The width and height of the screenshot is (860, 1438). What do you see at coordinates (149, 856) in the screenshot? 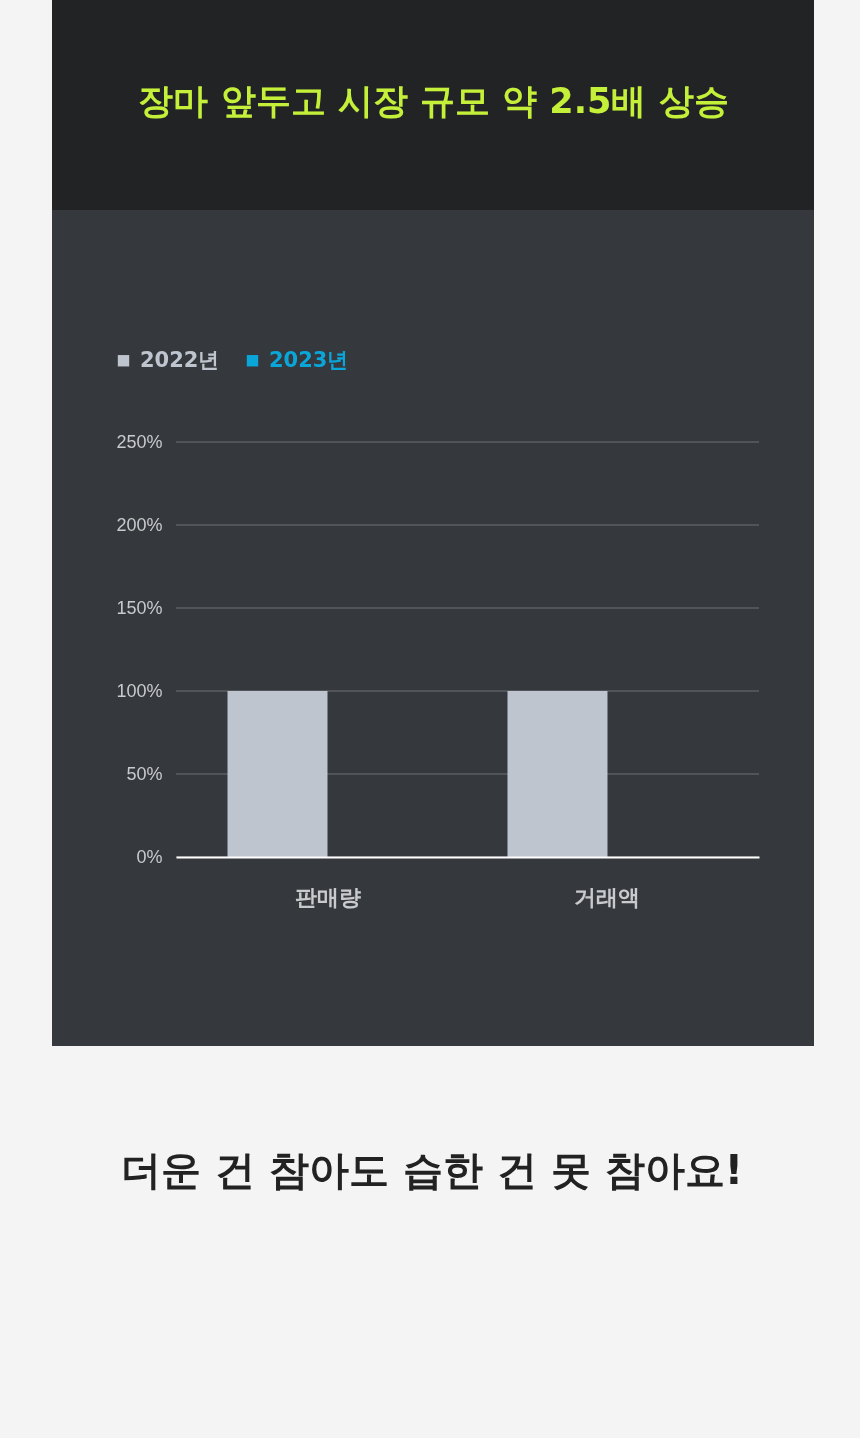
I see `y-tick-label: 0%` at bounding box center [149, 856].